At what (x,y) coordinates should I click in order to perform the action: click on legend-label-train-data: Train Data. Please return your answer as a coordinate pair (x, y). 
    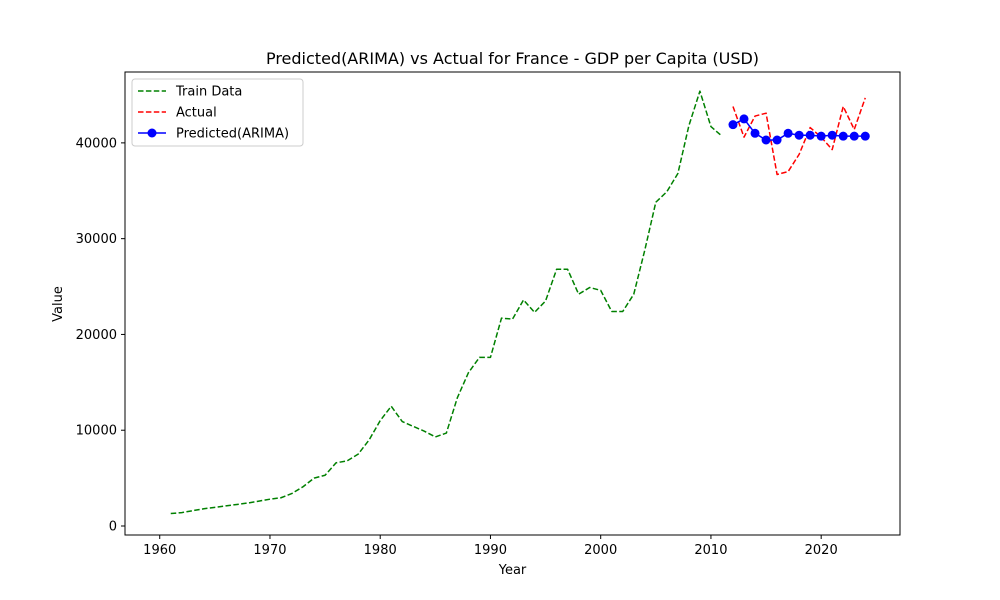
    Looking at the image, I should click on (208, 92).